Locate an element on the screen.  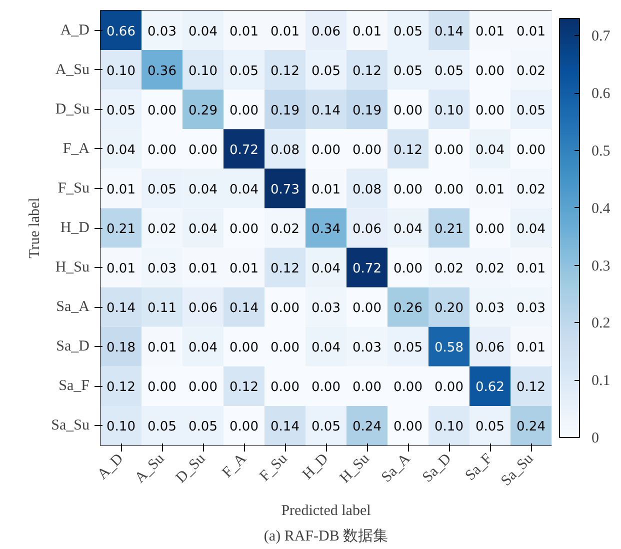
data-label: 0.21 is located at coordinates (449, 229).